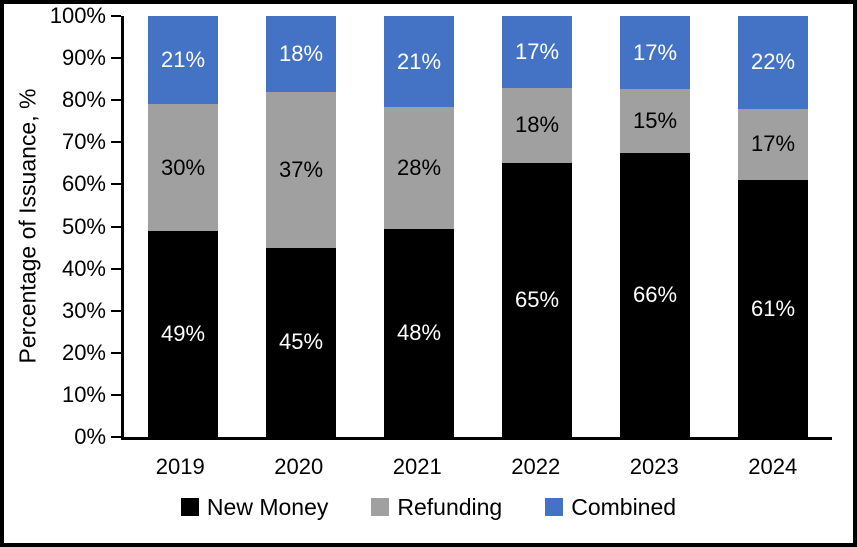 This screenshot has height=547, width=857. Describe the element at coordinates (83, 268) in the screenshot. I see `y-axis-tick-label: 40%` at that location.